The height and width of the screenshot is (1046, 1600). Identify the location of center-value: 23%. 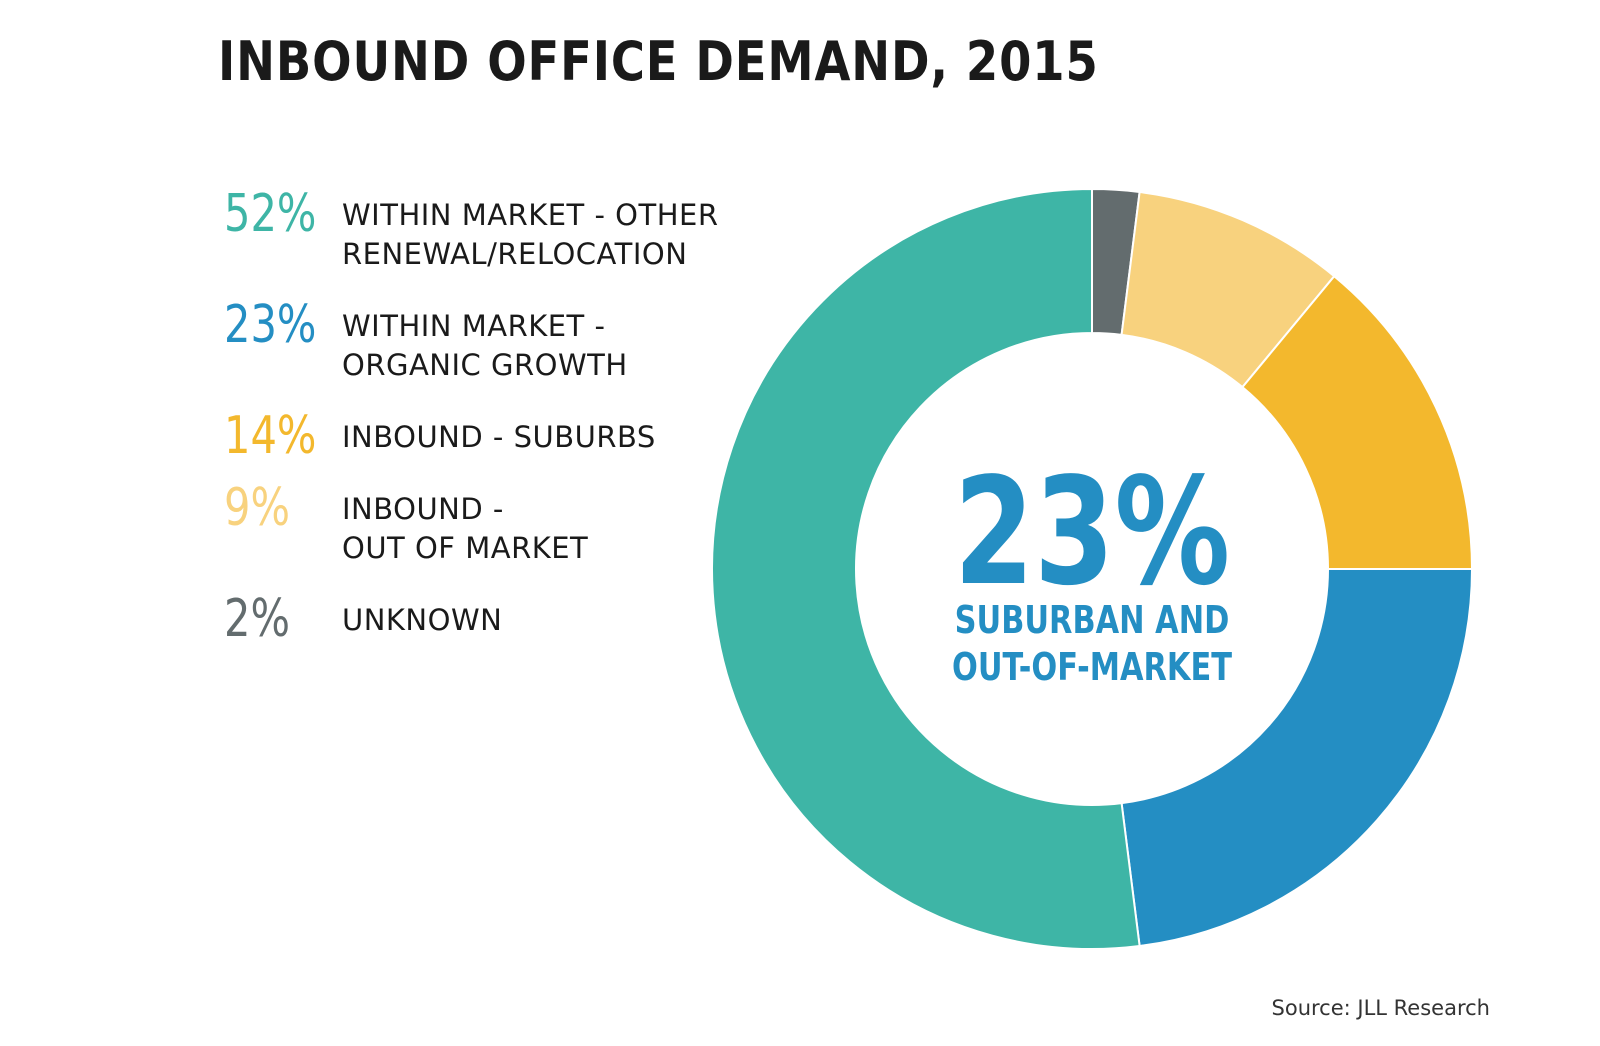
(1092, 533).